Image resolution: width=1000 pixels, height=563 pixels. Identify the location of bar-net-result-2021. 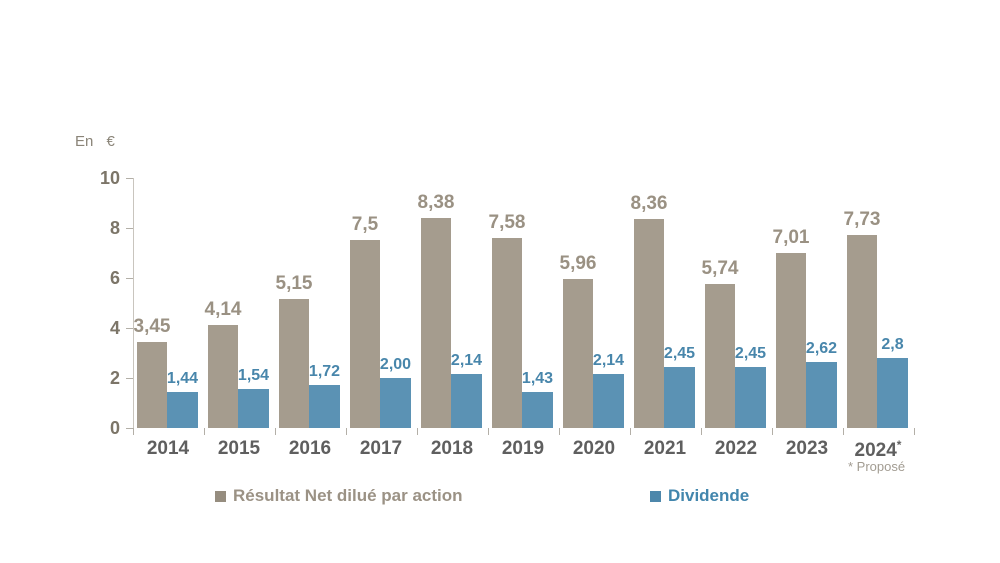
(649, 323).